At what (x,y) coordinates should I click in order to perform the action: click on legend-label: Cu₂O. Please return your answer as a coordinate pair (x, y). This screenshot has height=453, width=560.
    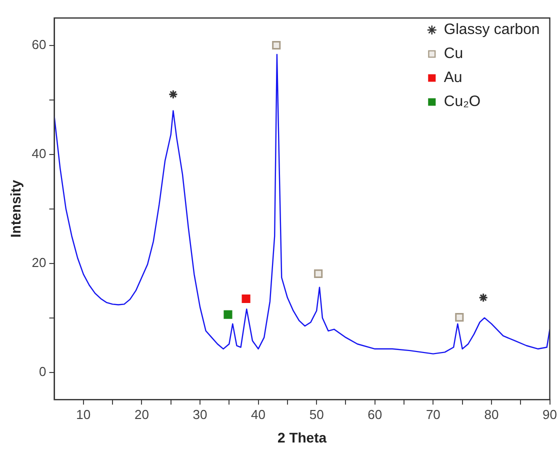
    Looking at the image, I should click on (462, 101).